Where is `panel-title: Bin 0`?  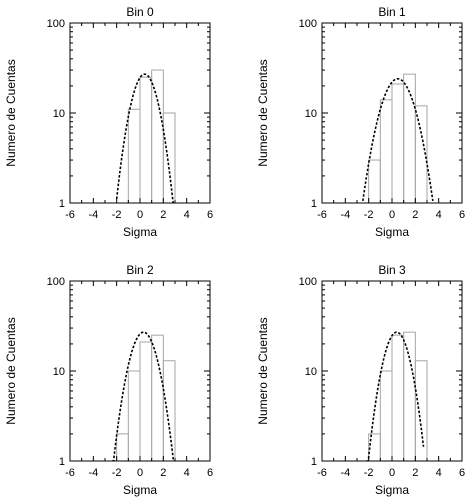 panel-title: Bin 0 is located at coordinates (140, 12).